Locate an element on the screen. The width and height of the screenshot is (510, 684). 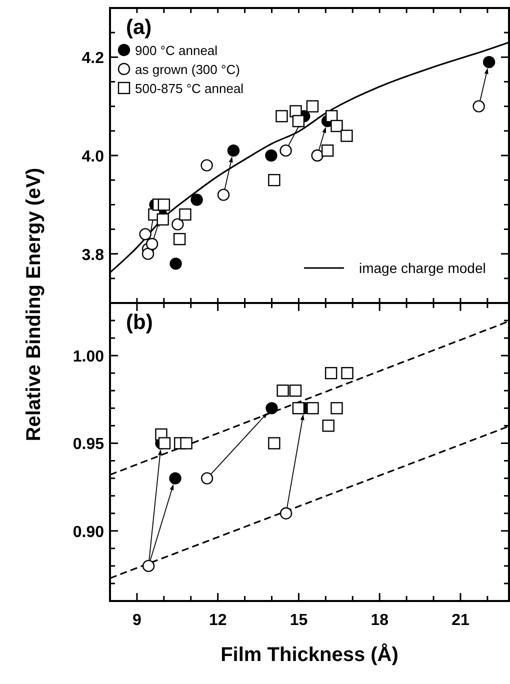
y-tick-label: 3.8 is located at coordinates (93, 255).